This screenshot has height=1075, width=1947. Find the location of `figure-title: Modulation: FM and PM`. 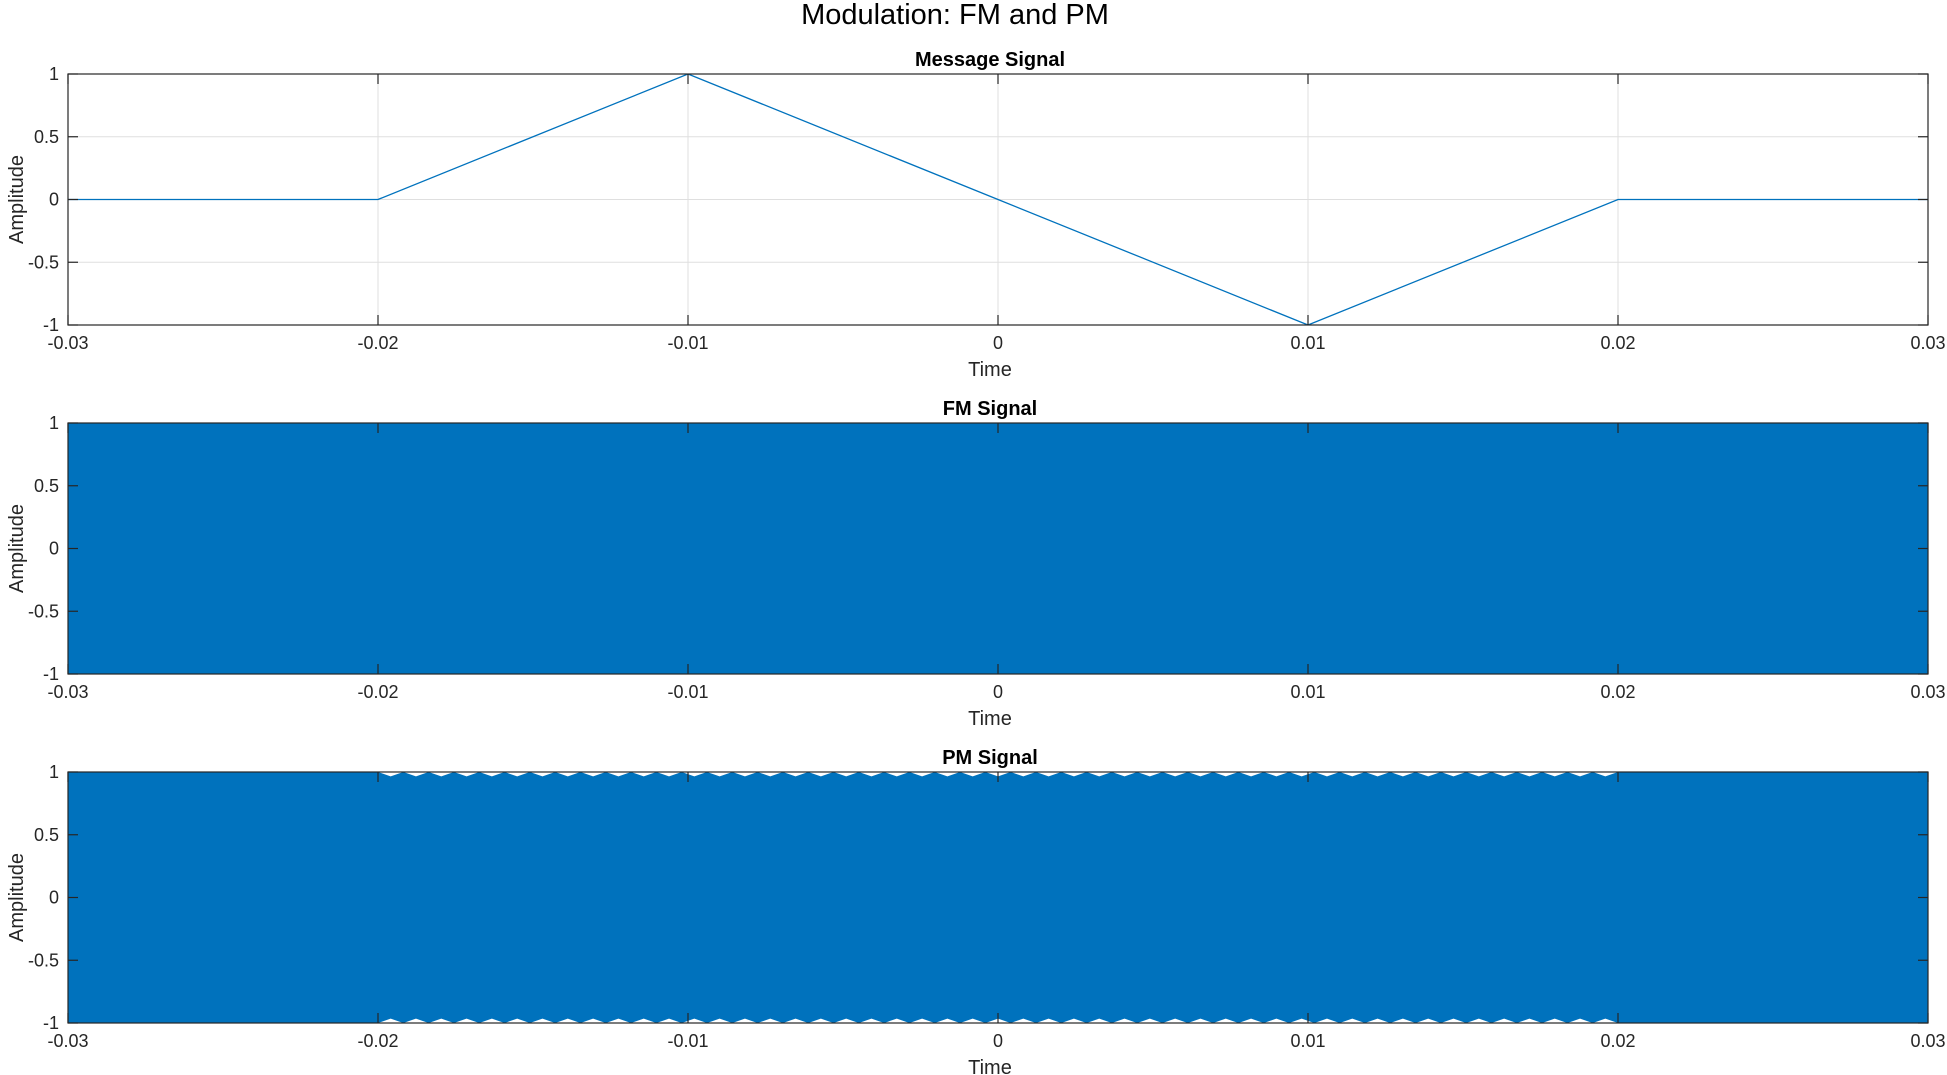

figure-title: Modulation: FM and PM is located at coordinates (955, 15).